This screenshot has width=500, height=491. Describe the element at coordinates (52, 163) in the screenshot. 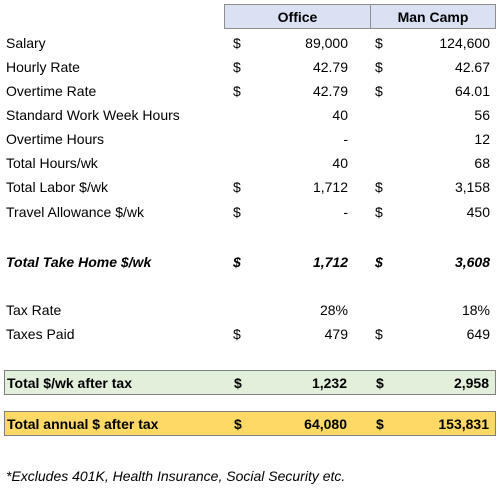

I see `row-label: Total Hours/wk` at that location.